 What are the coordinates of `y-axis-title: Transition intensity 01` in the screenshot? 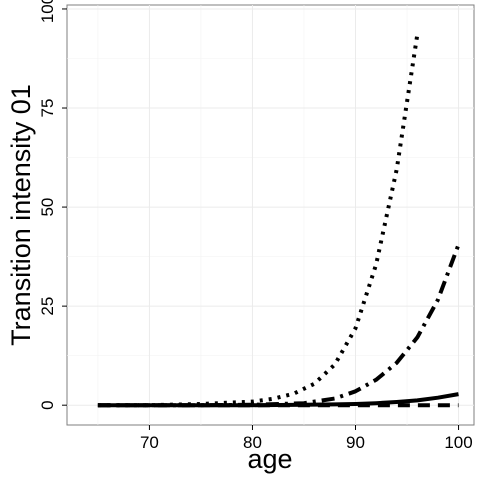 It's located at (21, 215).